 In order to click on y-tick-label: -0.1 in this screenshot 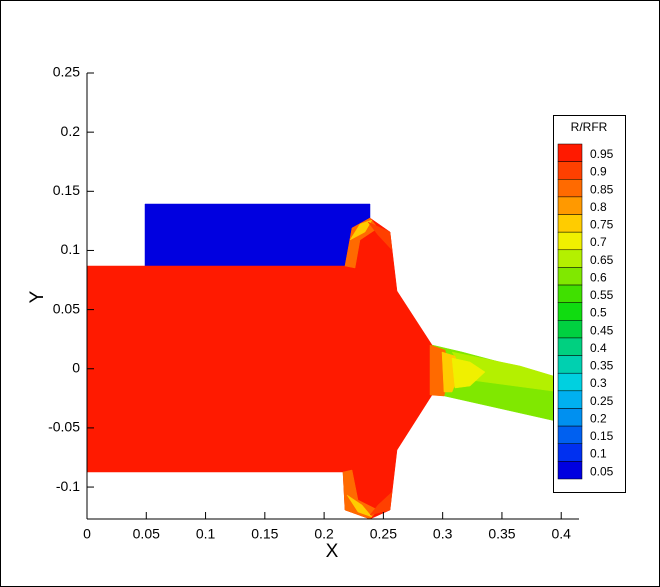, I will do `click(68, 486)`.